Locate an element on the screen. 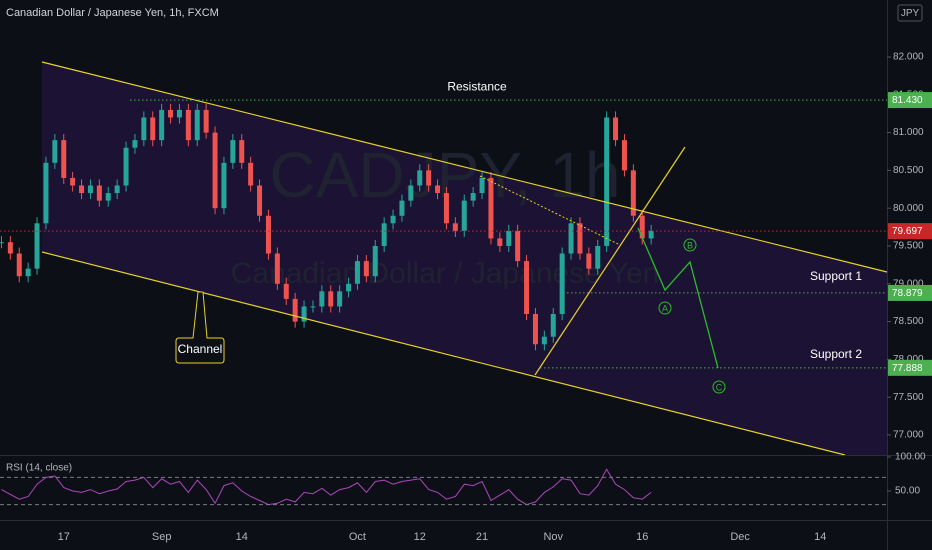 This screenshot has height=550, width=932. y-tick-label: 79.000 is located at coordinates (908, 283).